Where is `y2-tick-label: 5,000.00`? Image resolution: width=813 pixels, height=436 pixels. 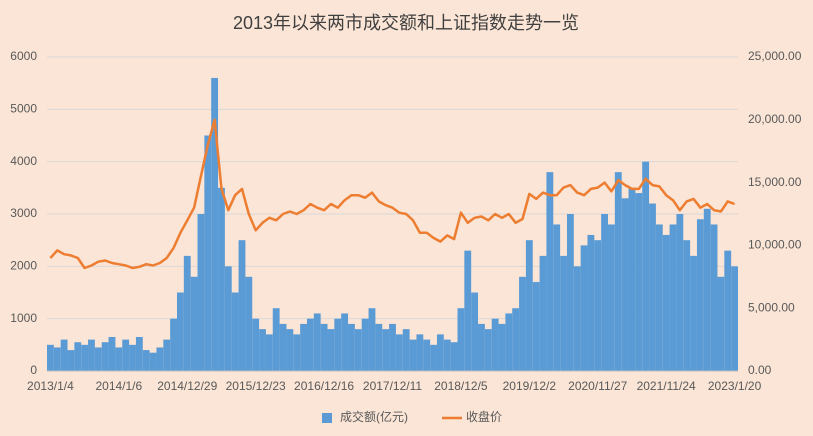 y2-tick-label: 5,000.00 is located at coordinates (771, 307).